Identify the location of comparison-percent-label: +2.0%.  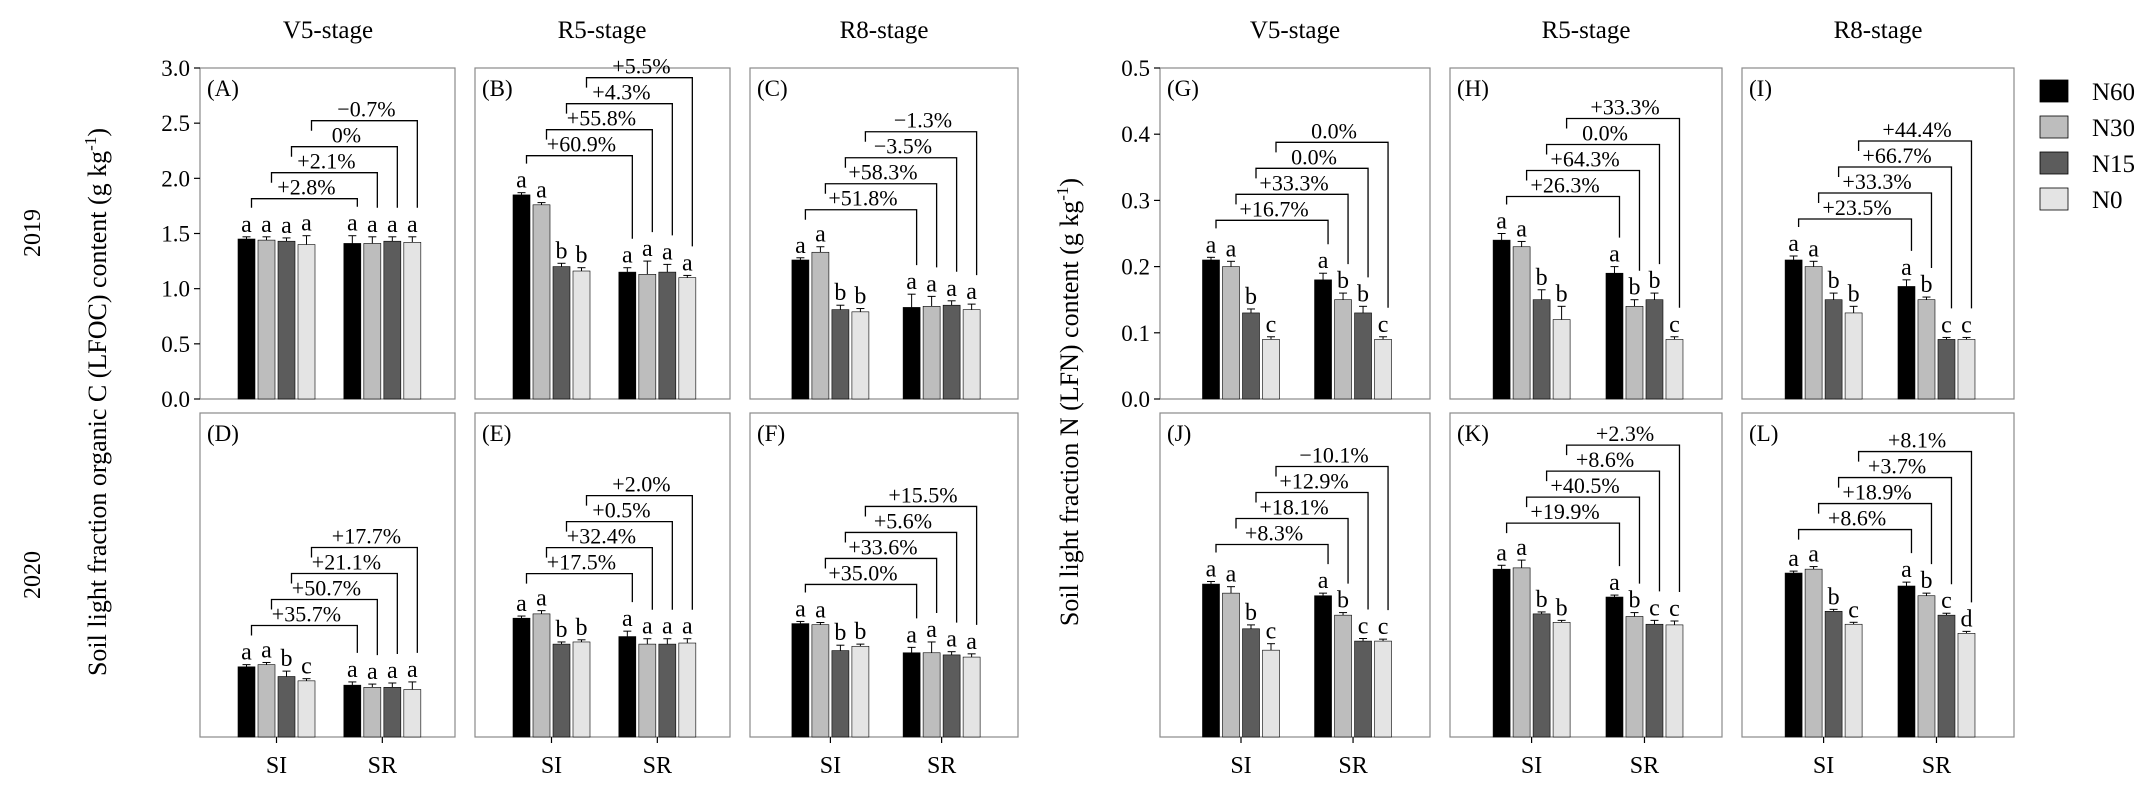
(641, 484).